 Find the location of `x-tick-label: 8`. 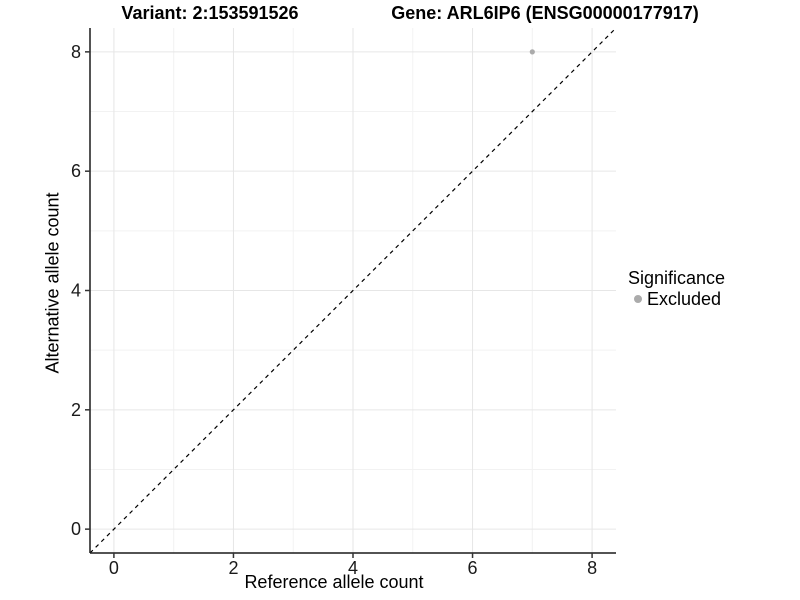

x-tick-label: 8 is located at coordinates (592, 568).